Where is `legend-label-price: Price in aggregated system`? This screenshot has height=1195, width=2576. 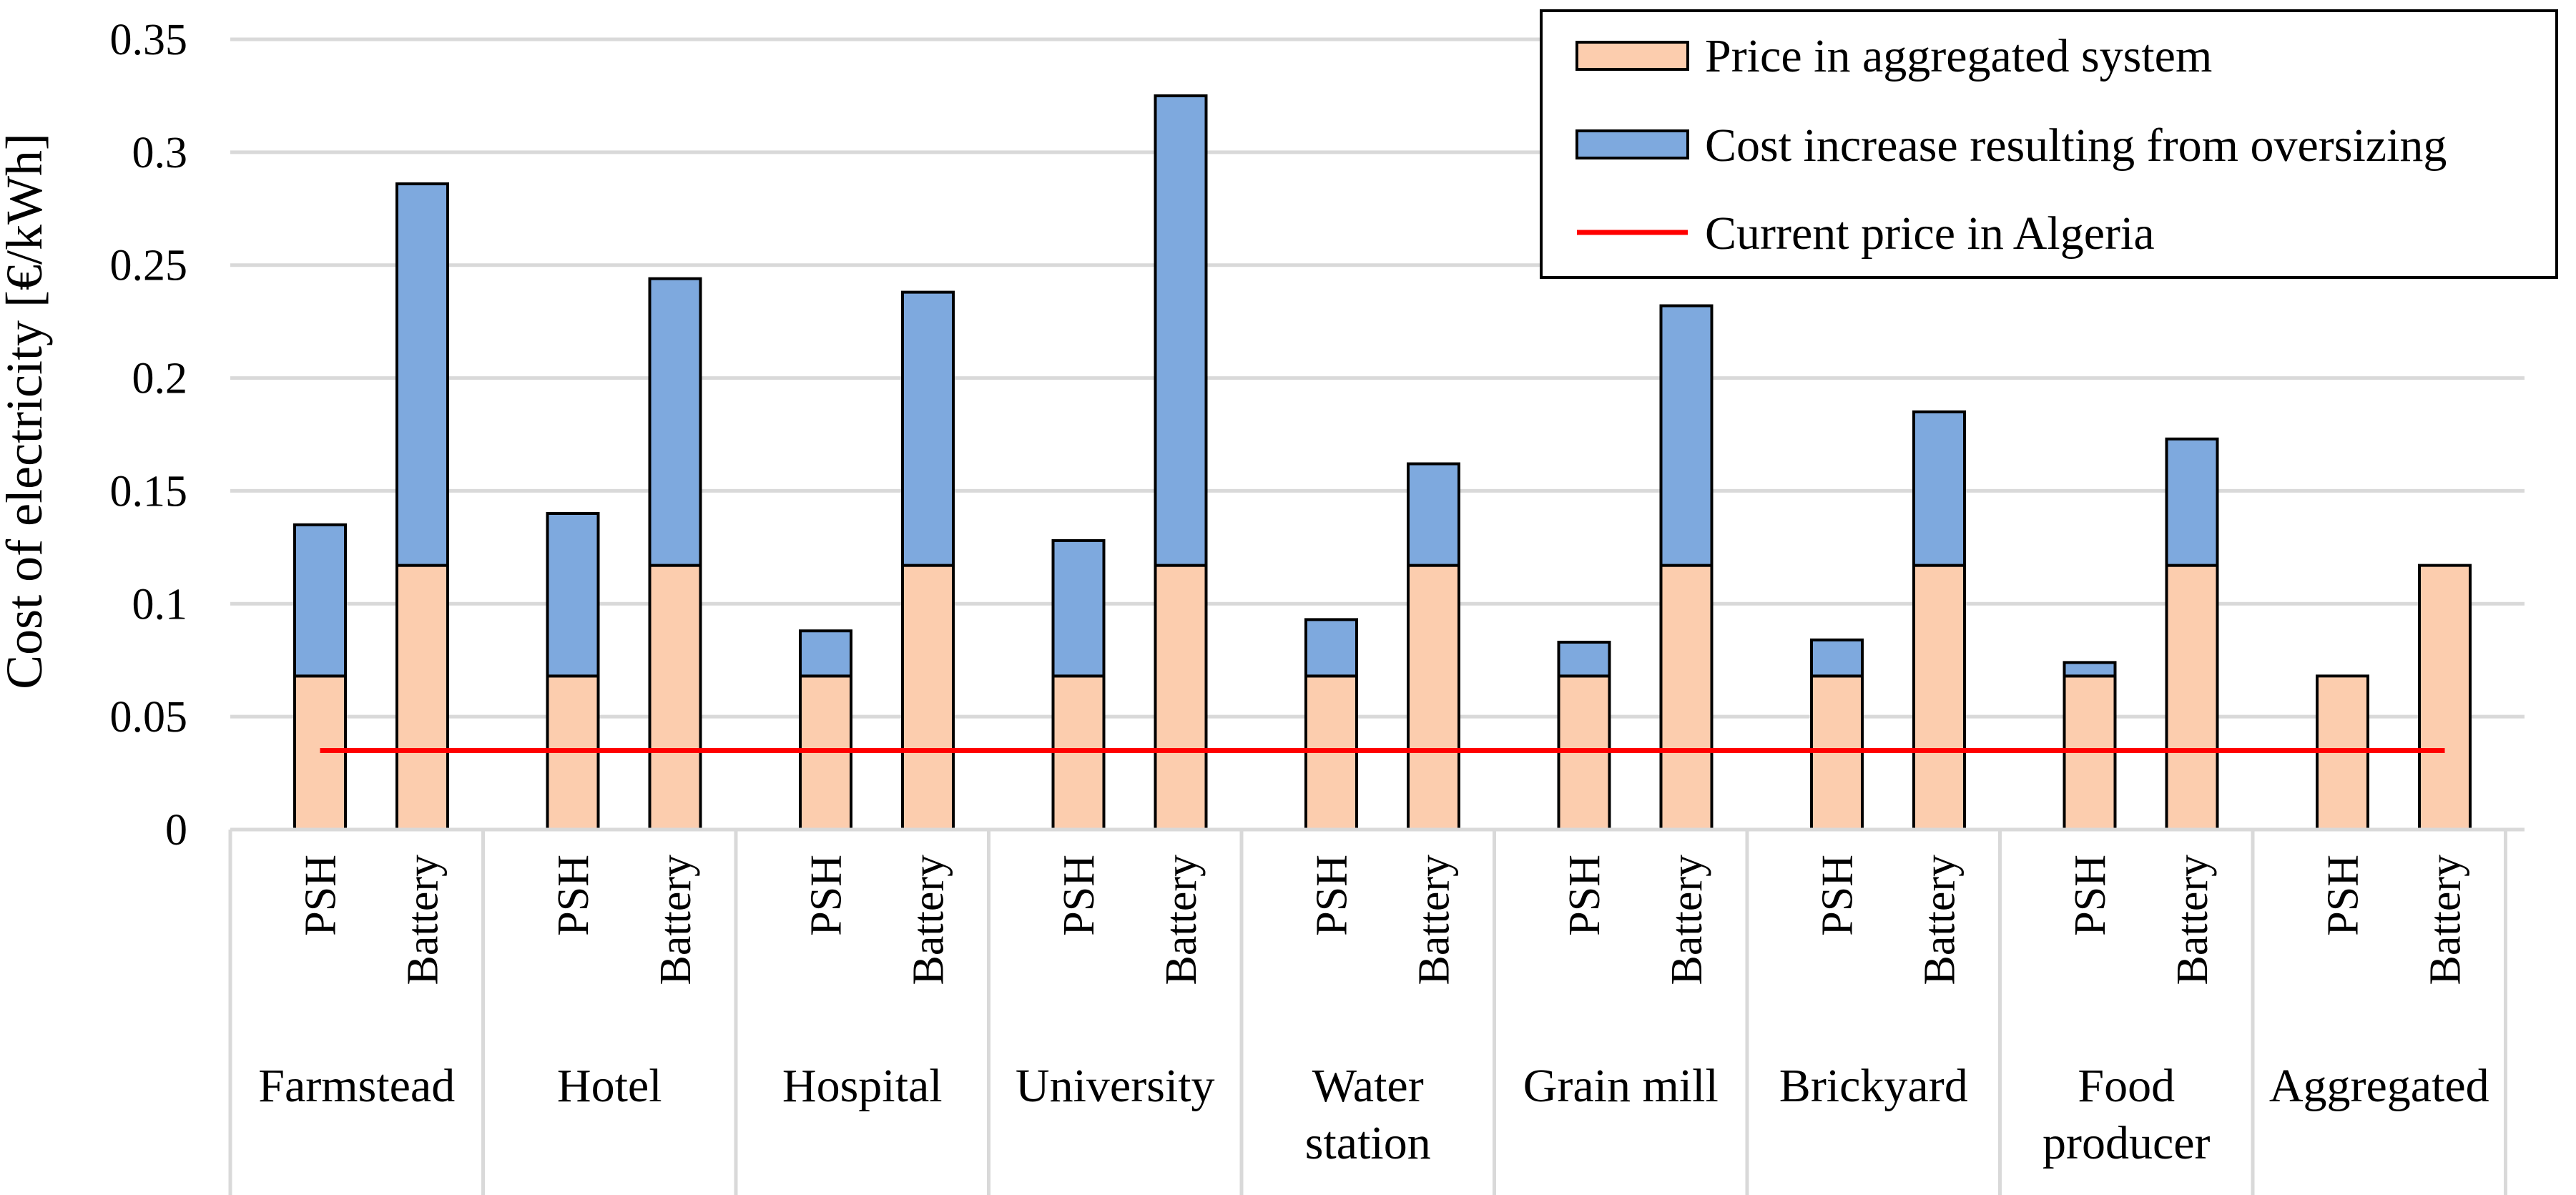
legend-label-price: Price in aggregated system is located at coordinates (1958, 56).